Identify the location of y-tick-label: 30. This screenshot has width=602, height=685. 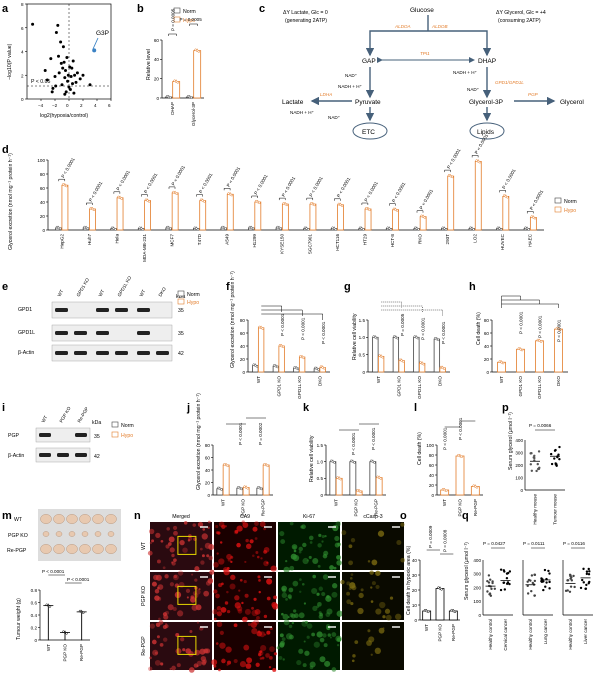
(415, 575).